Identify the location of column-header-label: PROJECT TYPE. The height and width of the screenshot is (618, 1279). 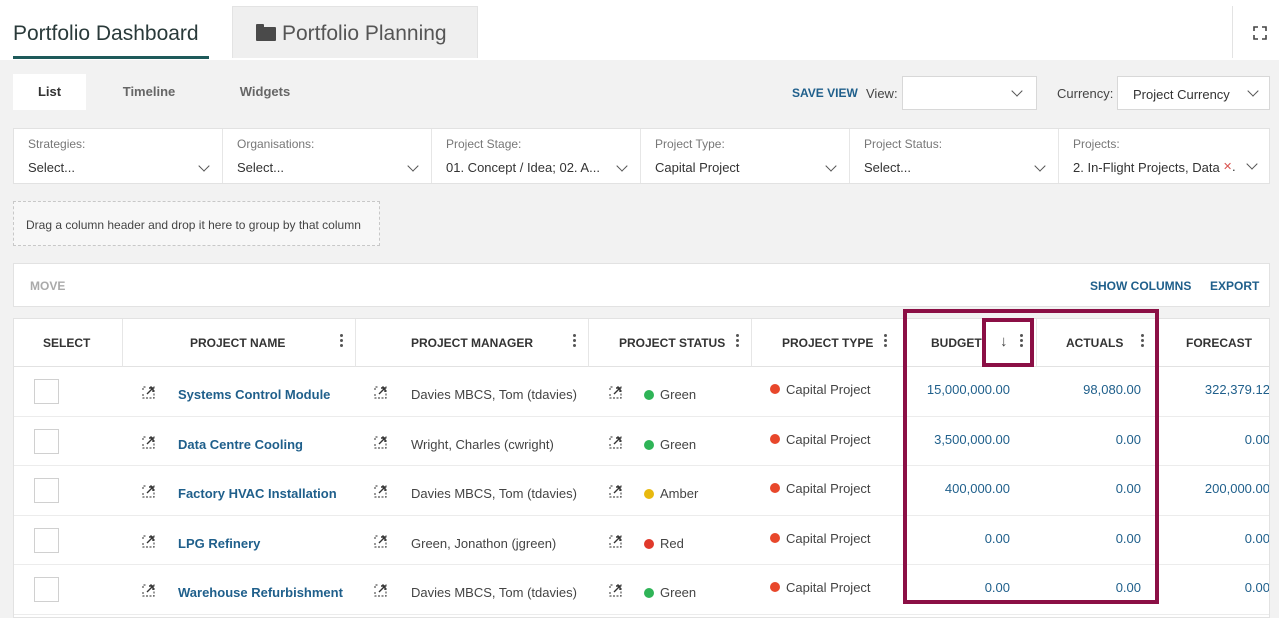
(828, 343).